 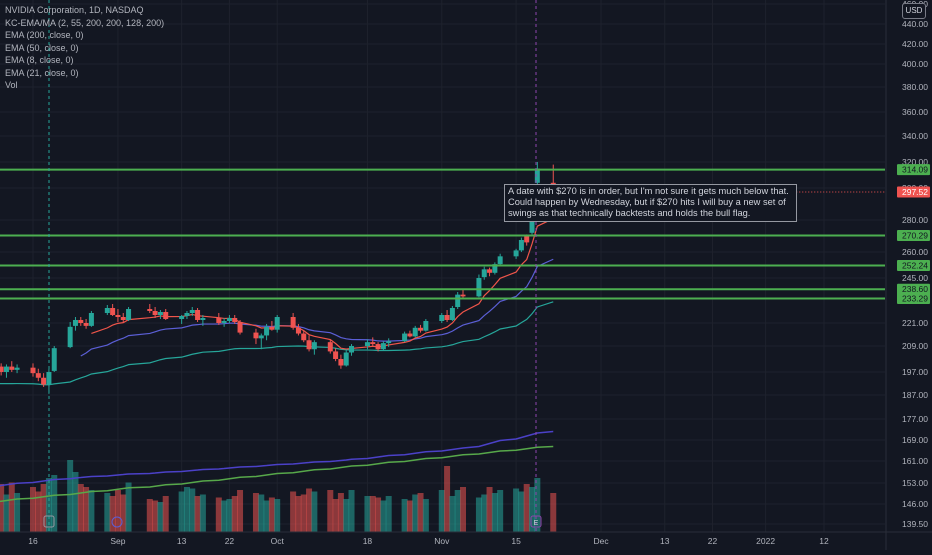 What do you see at coordinates (85, 22) in the screenshot?
I see `legend-indicator-kc-ema-ma: KC-EMA/MA (2, 55, 200, 200, 128, 200)` at bounding box center [85, 22].